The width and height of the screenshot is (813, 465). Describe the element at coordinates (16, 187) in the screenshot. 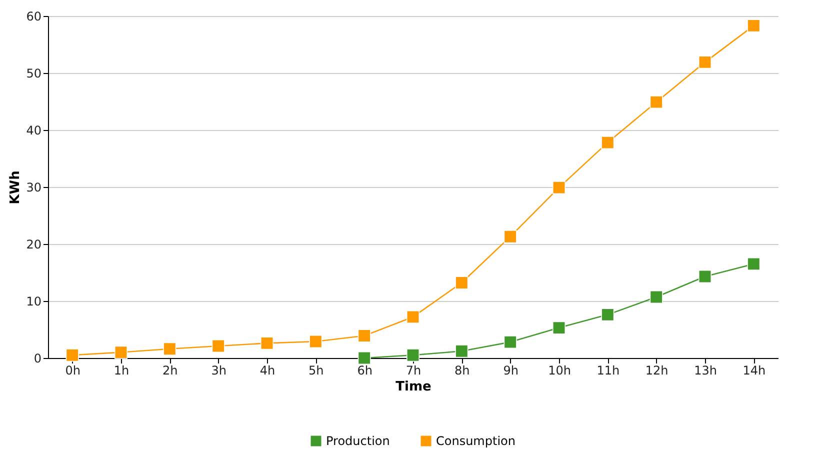

I see `y-axis-title: KWh` at that location.